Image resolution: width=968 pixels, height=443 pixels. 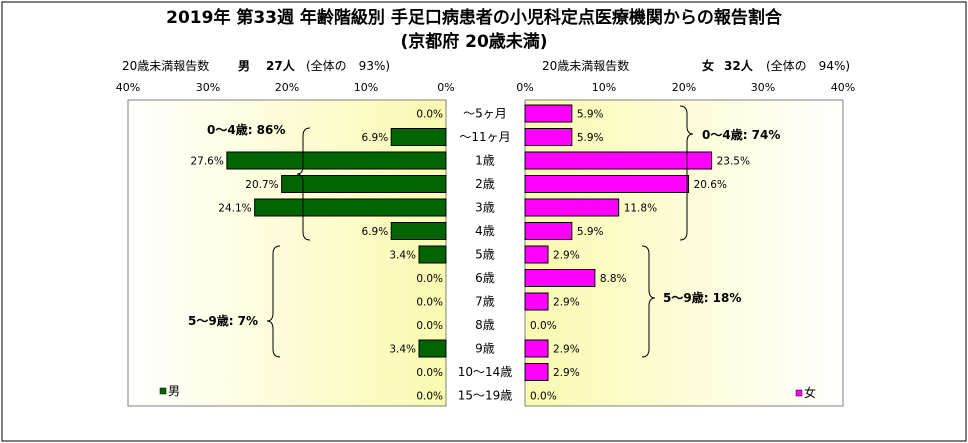 What do you see at coordinates (244, 66) in the screenshot?
I see `left-header-sex: 男` at bounding box center [244, 66].